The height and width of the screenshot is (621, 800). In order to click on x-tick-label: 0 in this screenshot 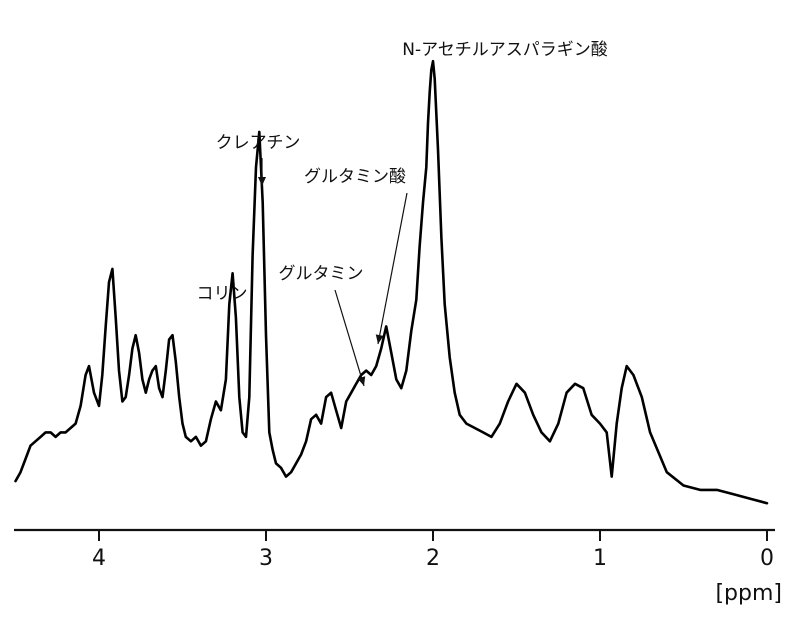, I will do `click(767, 558)`.